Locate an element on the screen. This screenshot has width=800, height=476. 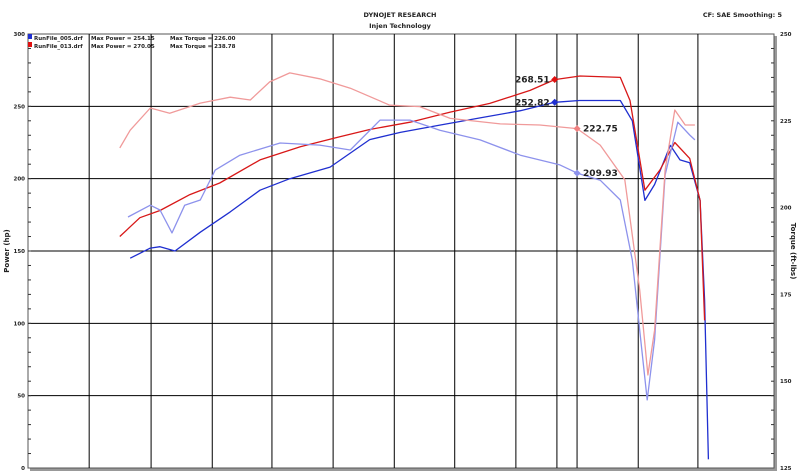
y2-tick-label: 200 is located at coordinates (786, 209).